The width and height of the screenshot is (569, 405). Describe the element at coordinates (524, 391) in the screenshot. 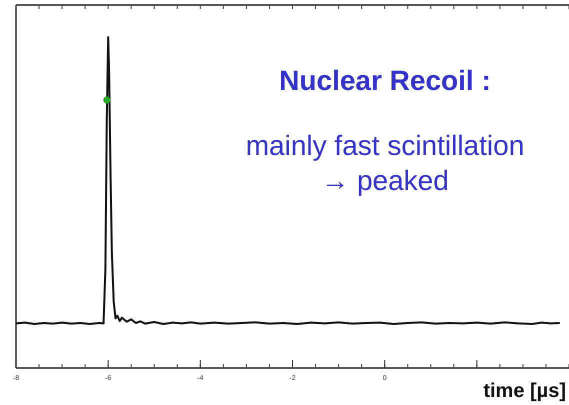

I see `x-axis-title: time [µs]` at that location.